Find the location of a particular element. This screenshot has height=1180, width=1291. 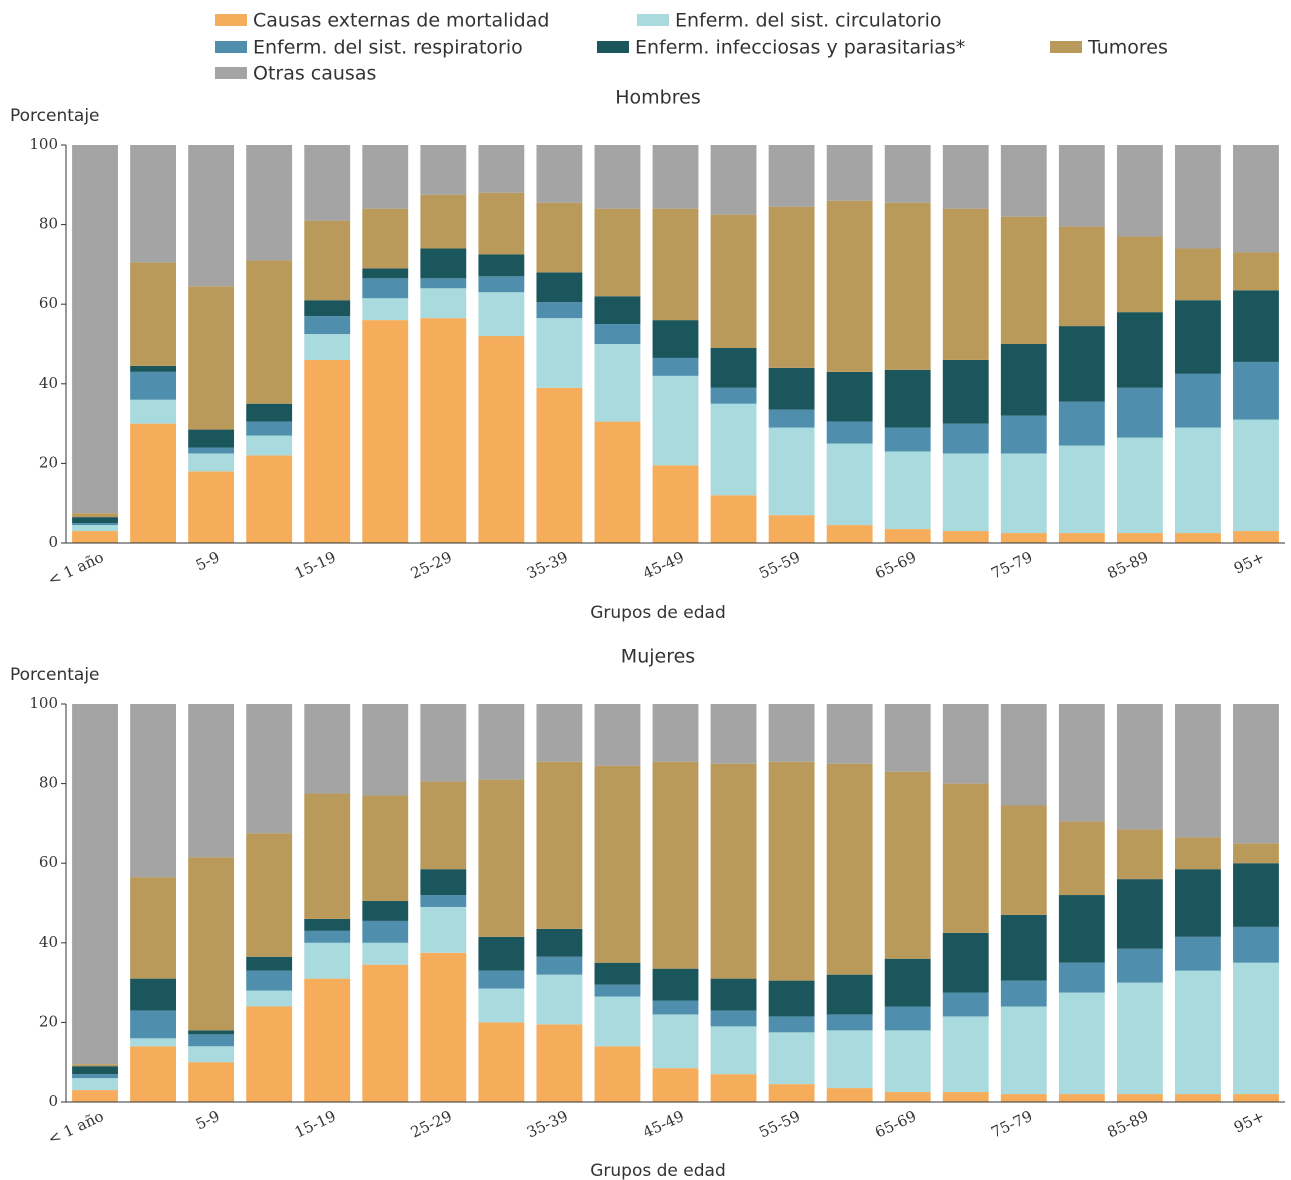

chart-title: Hombres is located at coordinates (657, 98).